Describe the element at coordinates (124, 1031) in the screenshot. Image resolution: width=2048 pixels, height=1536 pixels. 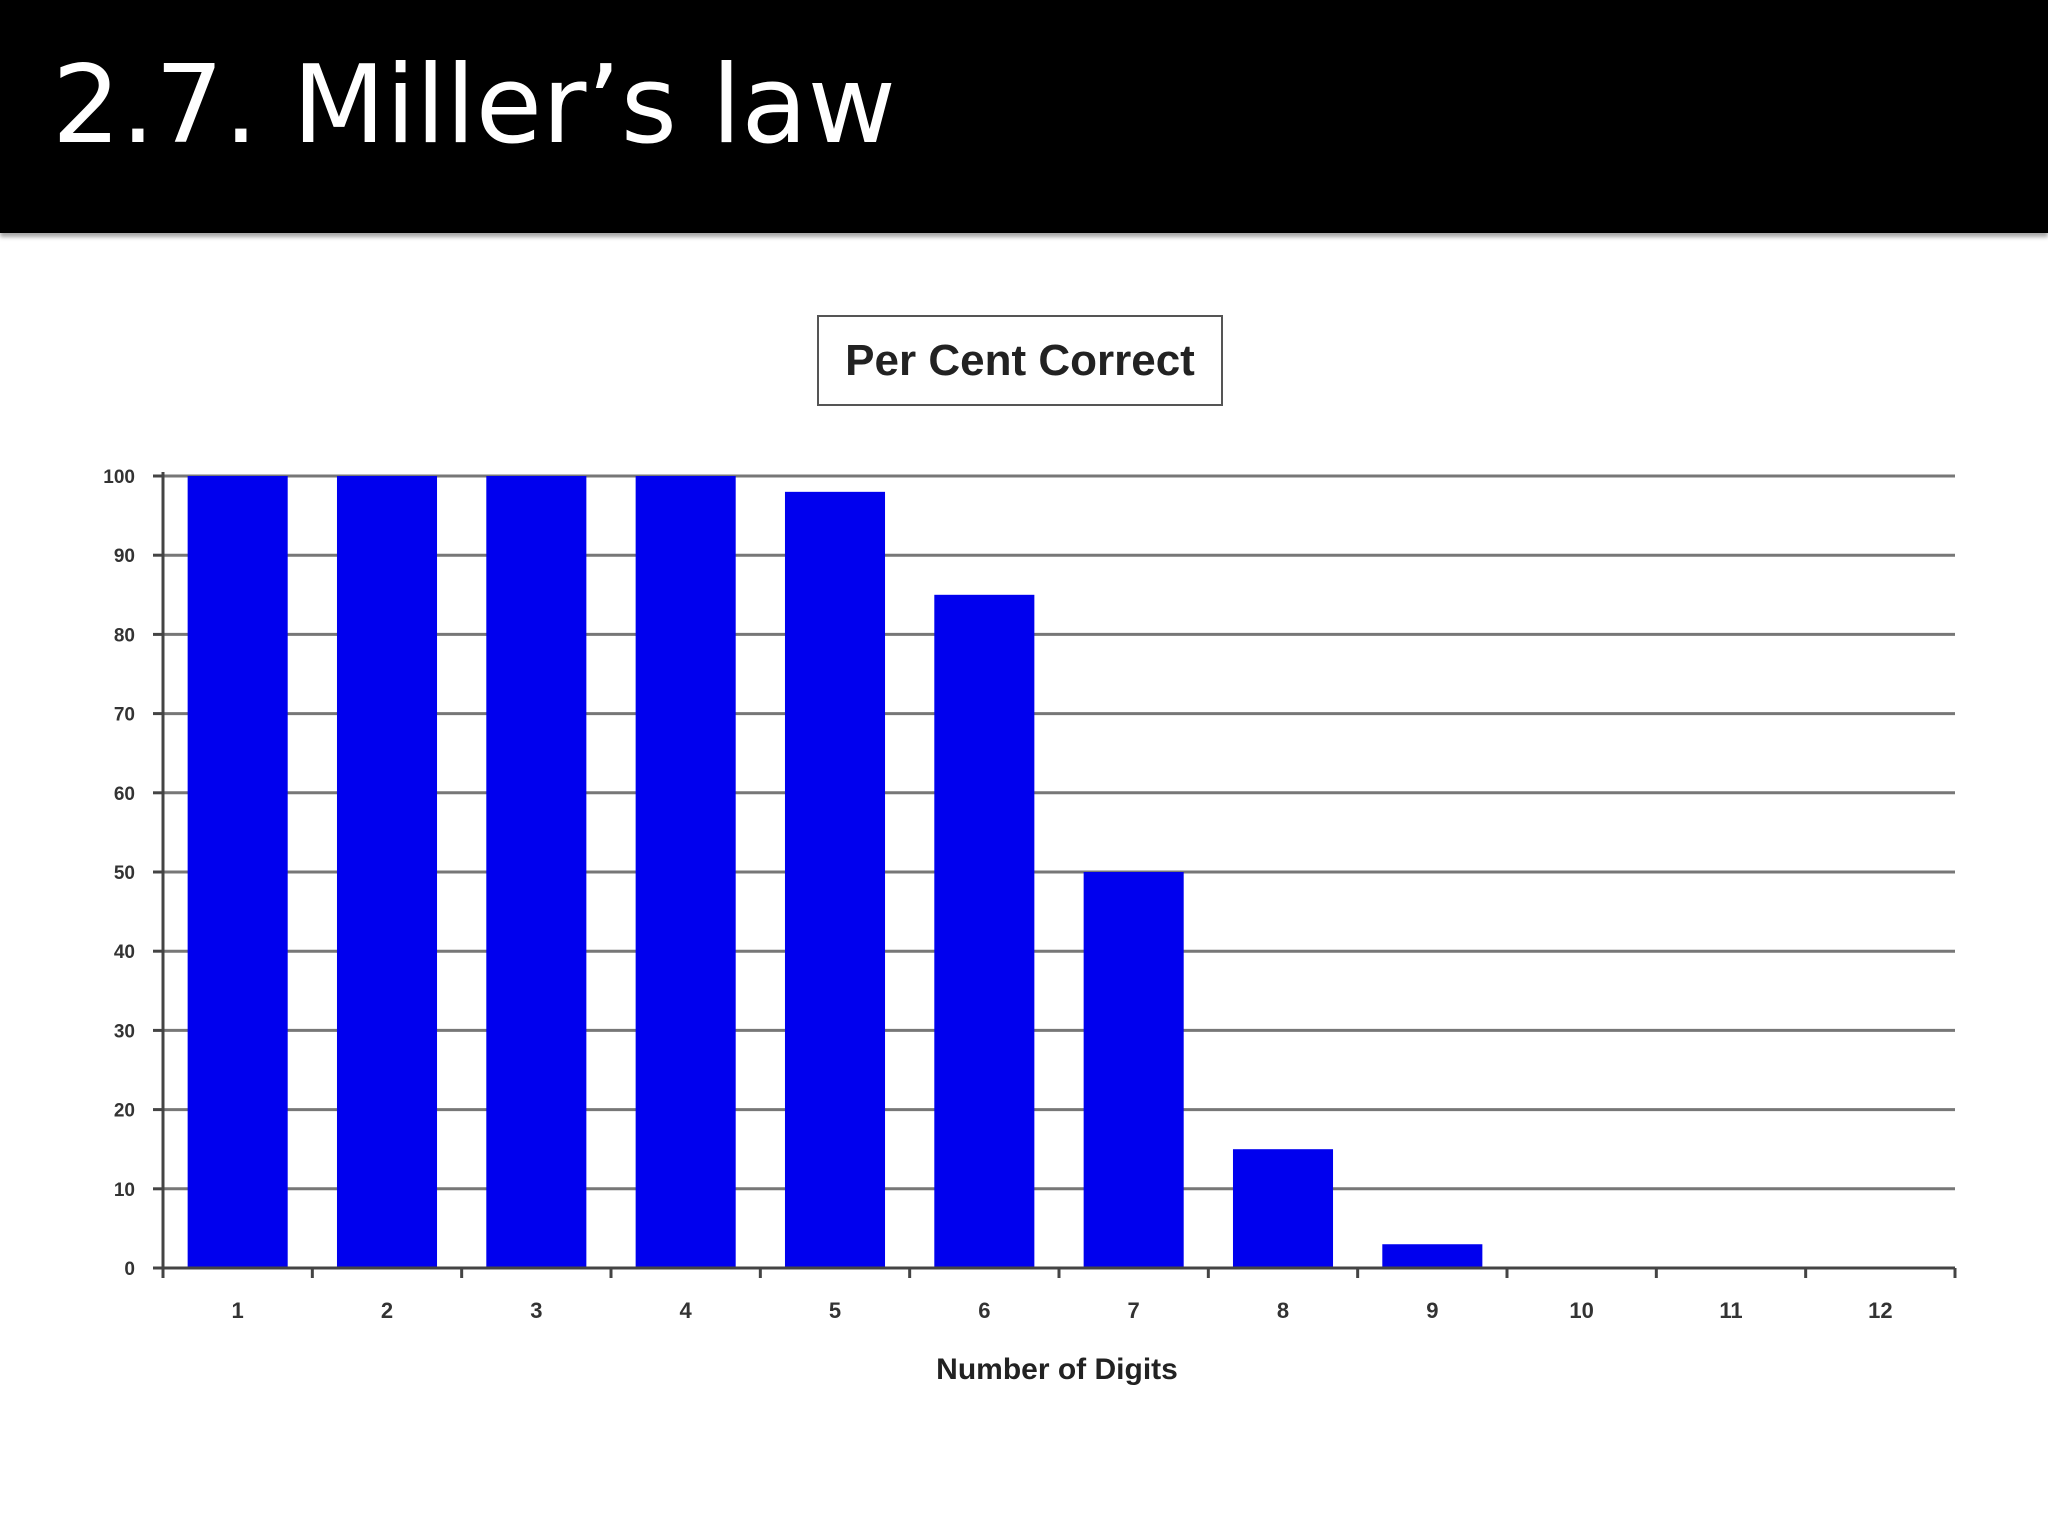
I see `y-tick-label: 30` at that location.